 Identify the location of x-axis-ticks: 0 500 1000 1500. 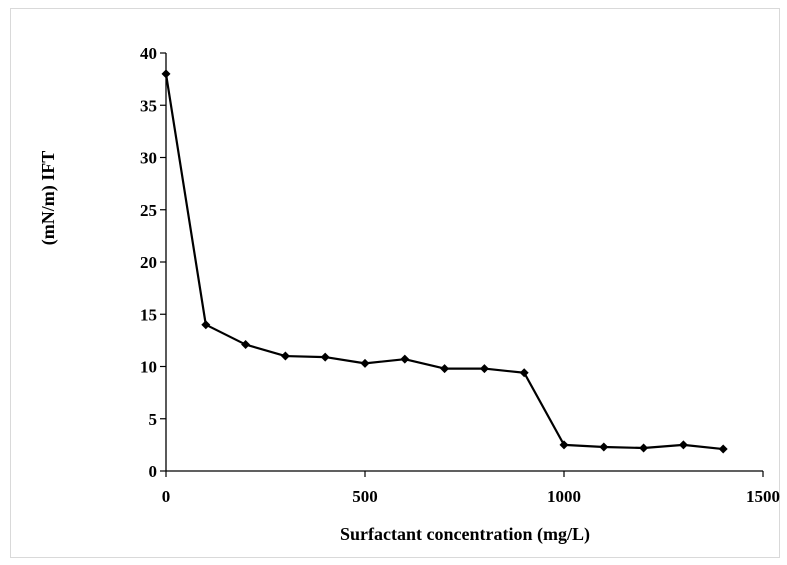
(471, 488).